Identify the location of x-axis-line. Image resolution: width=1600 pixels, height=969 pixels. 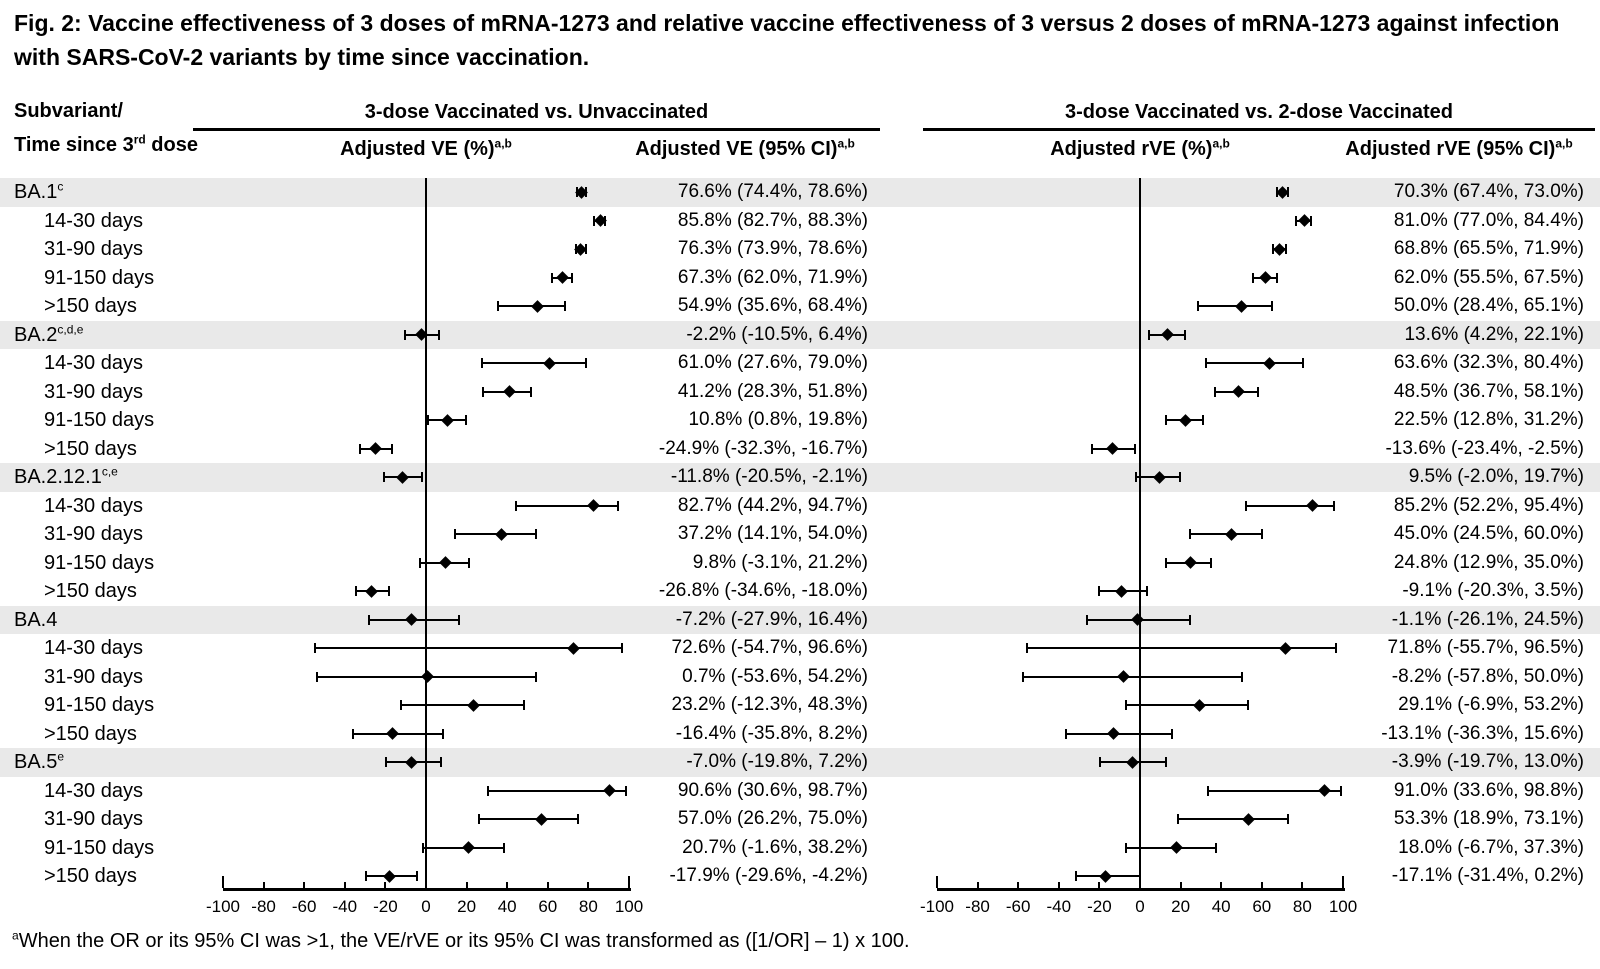
(427, 889).